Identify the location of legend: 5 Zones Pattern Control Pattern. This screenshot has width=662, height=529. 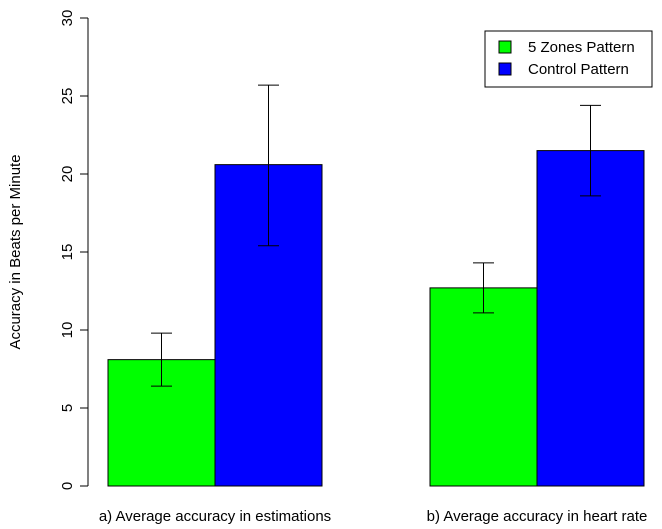
(568, 59).